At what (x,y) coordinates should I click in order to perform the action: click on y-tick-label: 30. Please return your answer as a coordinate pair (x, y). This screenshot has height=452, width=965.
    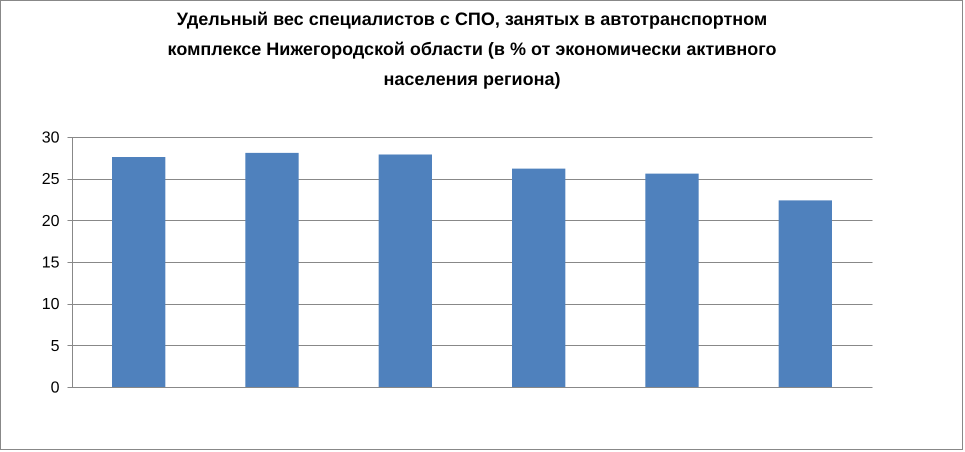
    Looking at the image, I should click on (51, 138).